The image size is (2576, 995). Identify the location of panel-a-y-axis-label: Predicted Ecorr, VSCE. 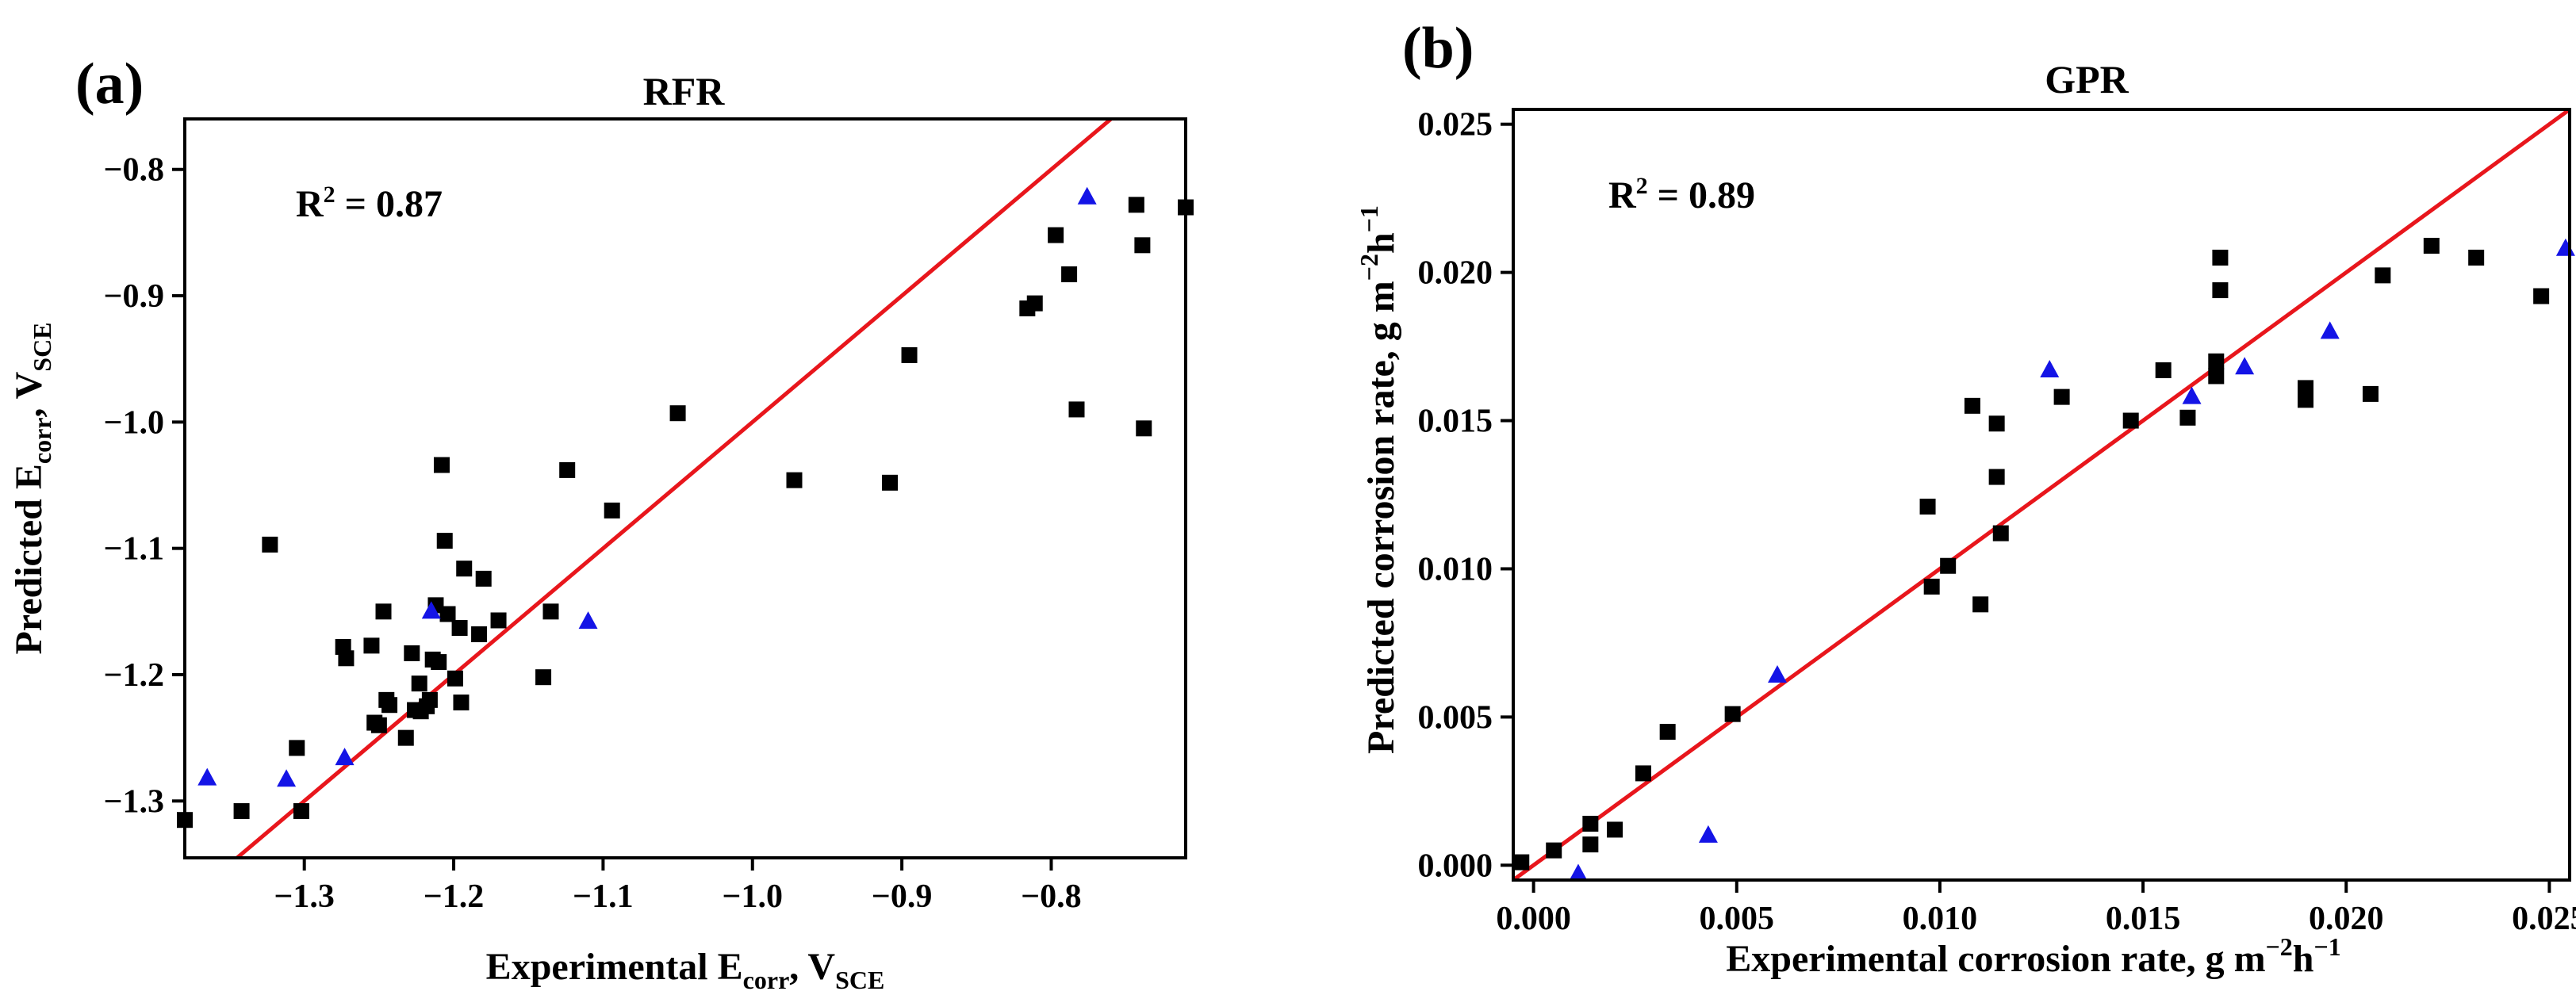
(32, 488).